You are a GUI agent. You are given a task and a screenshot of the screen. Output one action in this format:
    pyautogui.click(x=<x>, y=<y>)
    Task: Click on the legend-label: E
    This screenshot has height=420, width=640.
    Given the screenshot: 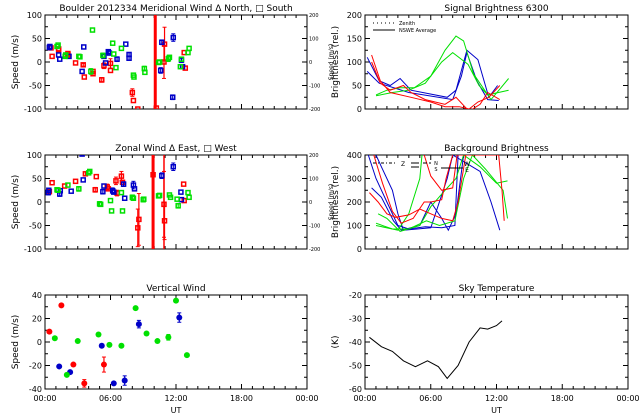 What is the action you would take?
    pyautogui.click(x=467, y=170)
    